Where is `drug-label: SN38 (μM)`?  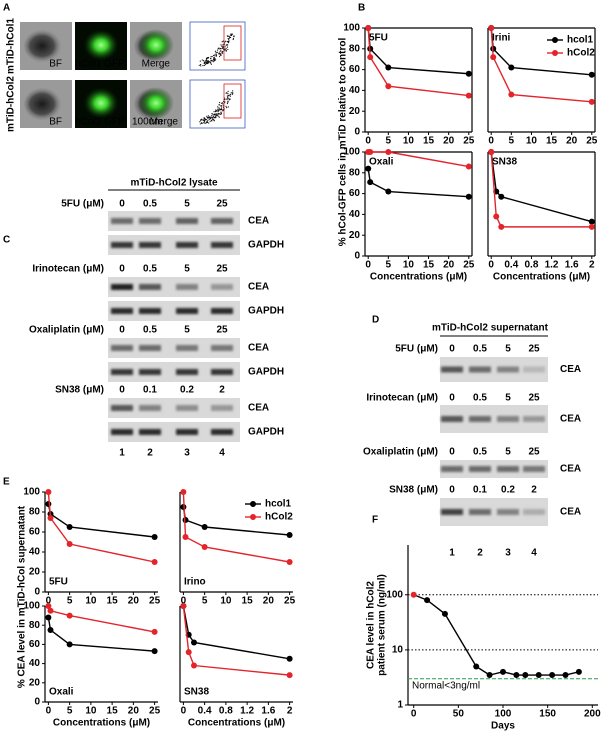
drug-label: SN38 (μM) is located at coordinates (413, 490).